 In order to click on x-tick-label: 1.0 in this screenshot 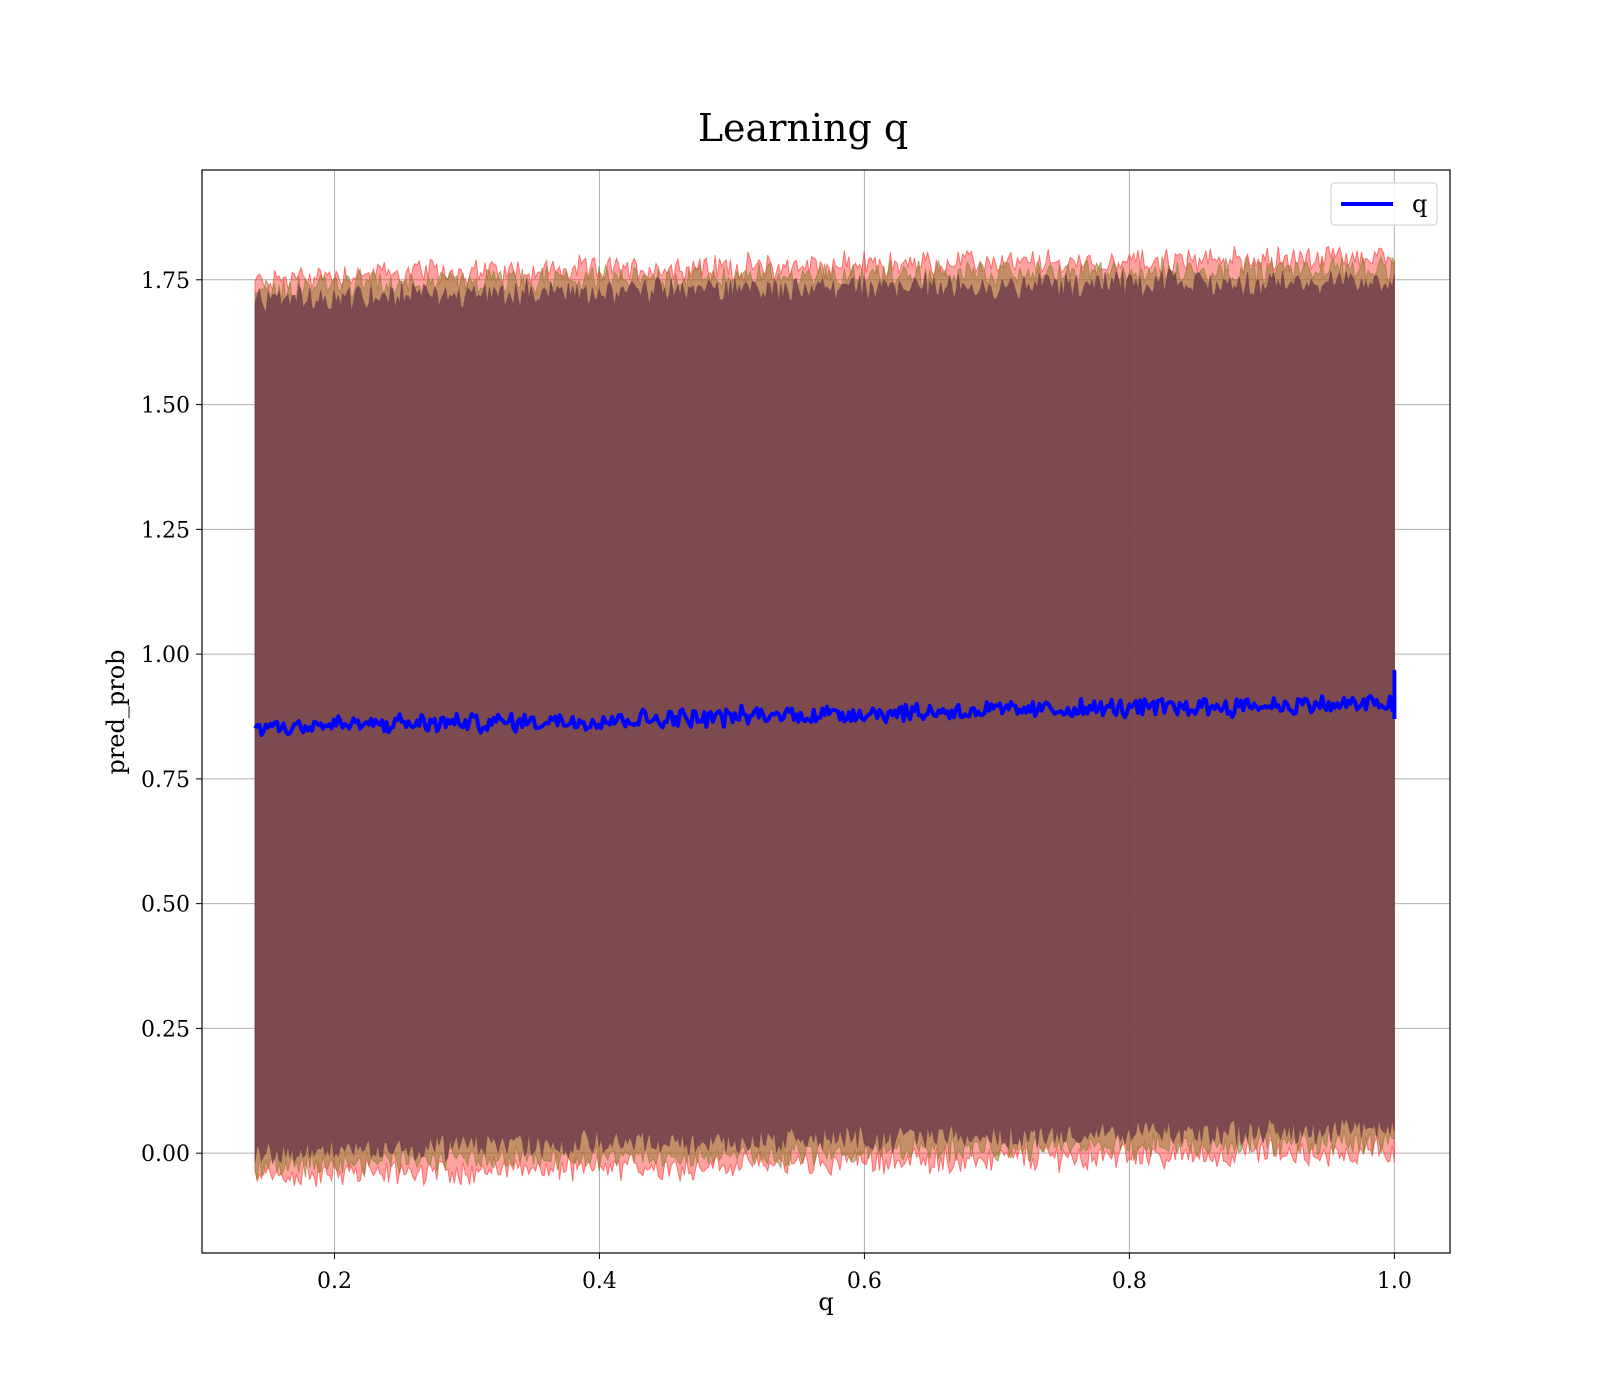, I will do `click(1394, 1281)`.